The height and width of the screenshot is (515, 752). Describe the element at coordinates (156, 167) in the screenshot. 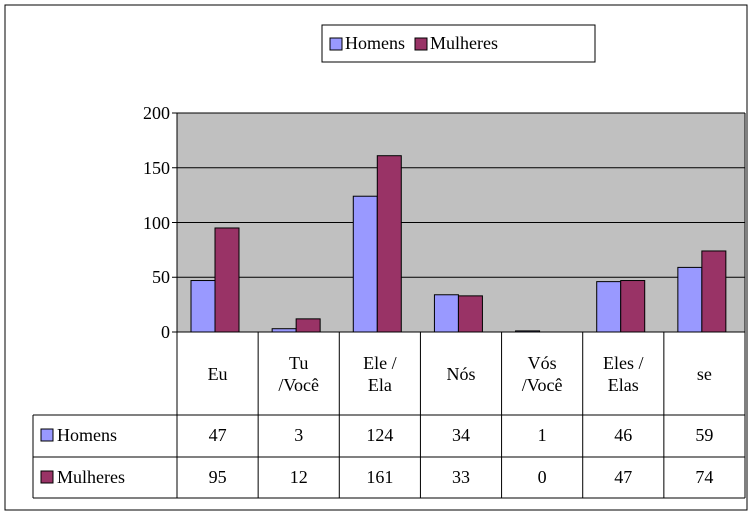

I see `y-tick-label: 150` at that location.